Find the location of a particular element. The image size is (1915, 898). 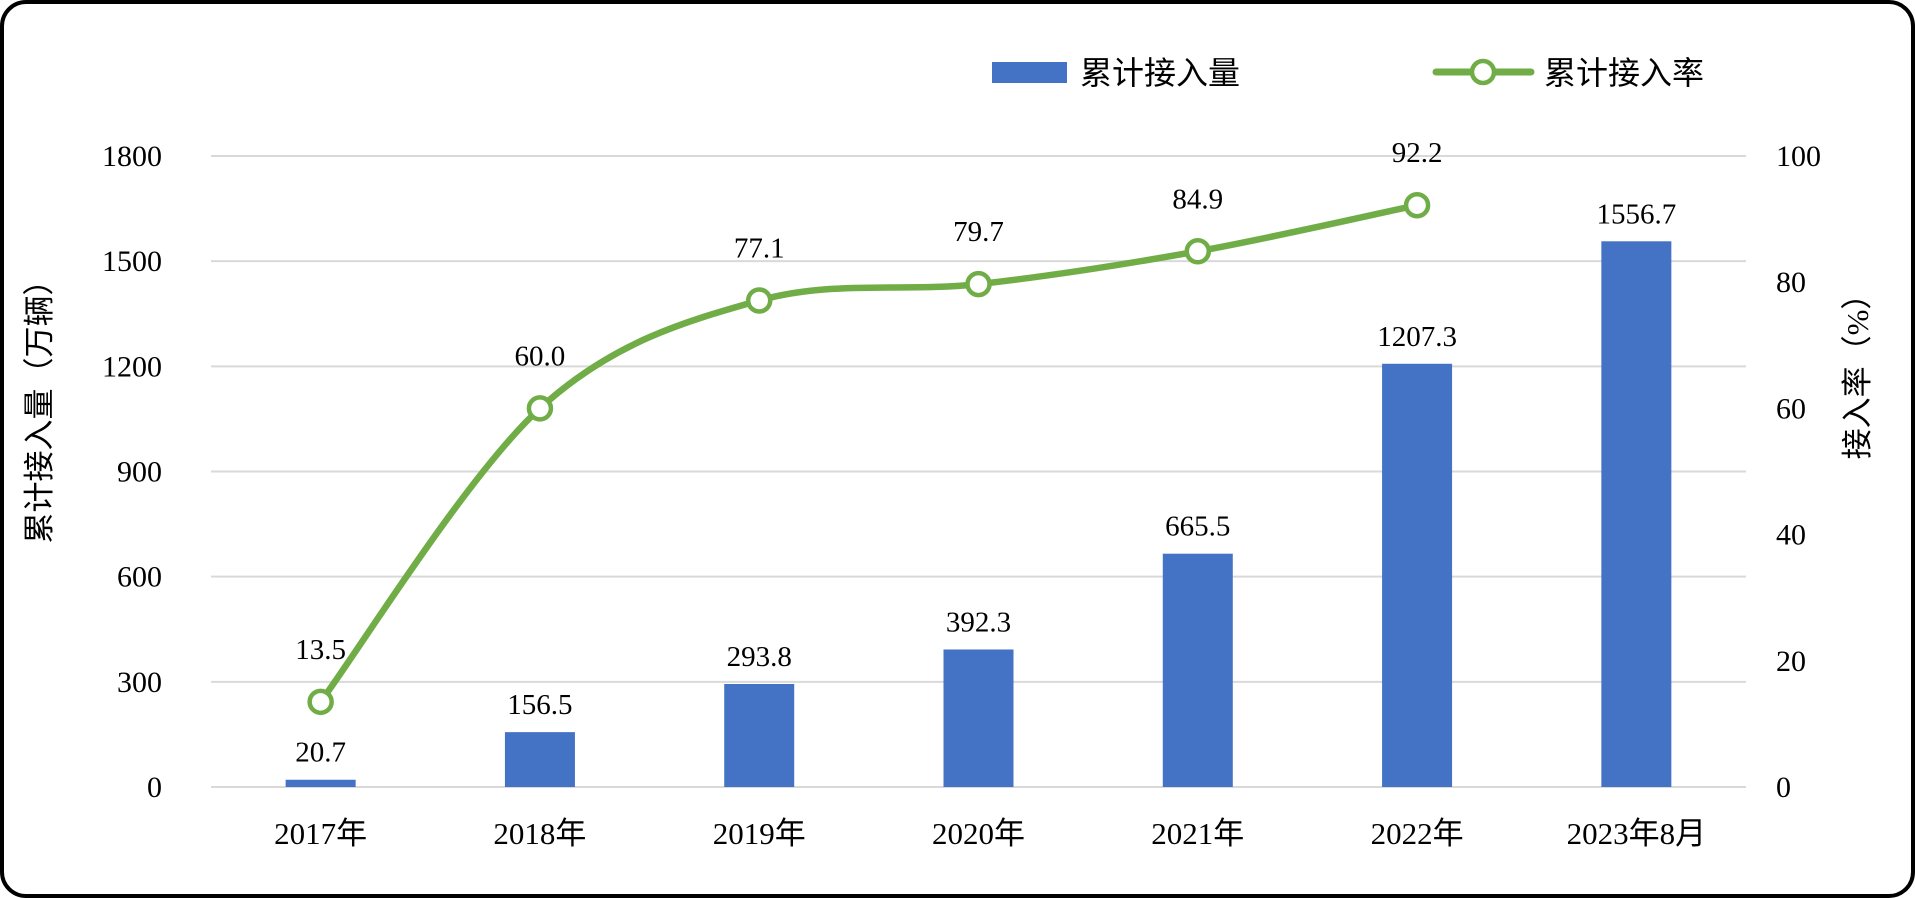

right-axis-ticks: 0 20 40 60 80 100 is located at coordinates (1798, 472).